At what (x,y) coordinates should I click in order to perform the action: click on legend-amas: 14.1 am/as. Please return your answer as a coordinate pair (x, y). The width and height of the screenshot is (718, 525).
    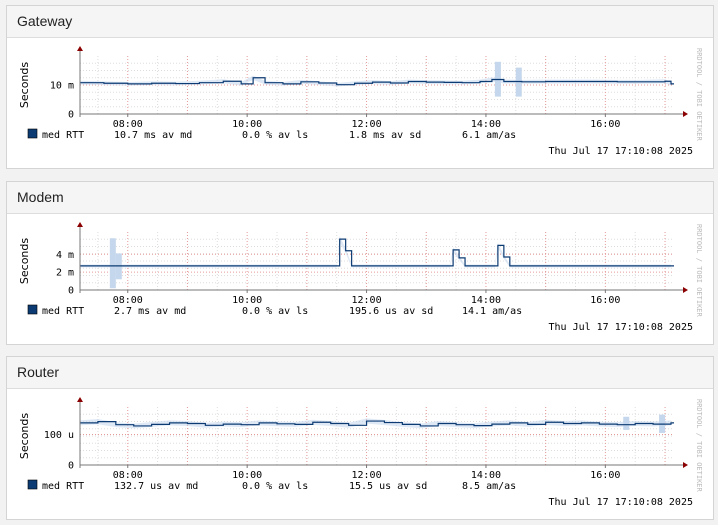
    Looking at the image, I should click on (492, 311).